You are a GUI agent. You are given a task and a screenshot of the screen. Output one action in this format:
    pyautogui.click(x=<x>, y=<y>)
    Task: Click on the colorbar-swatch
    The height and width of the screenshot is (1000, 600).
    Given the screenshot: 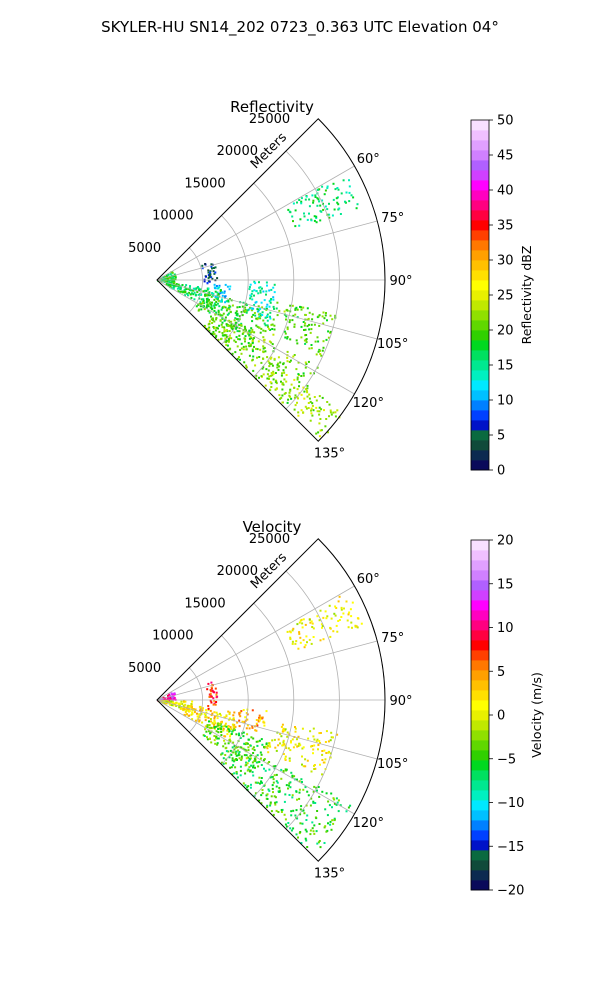 What is the action you would take?
    pyautogui.click(x=480, y=265)
    